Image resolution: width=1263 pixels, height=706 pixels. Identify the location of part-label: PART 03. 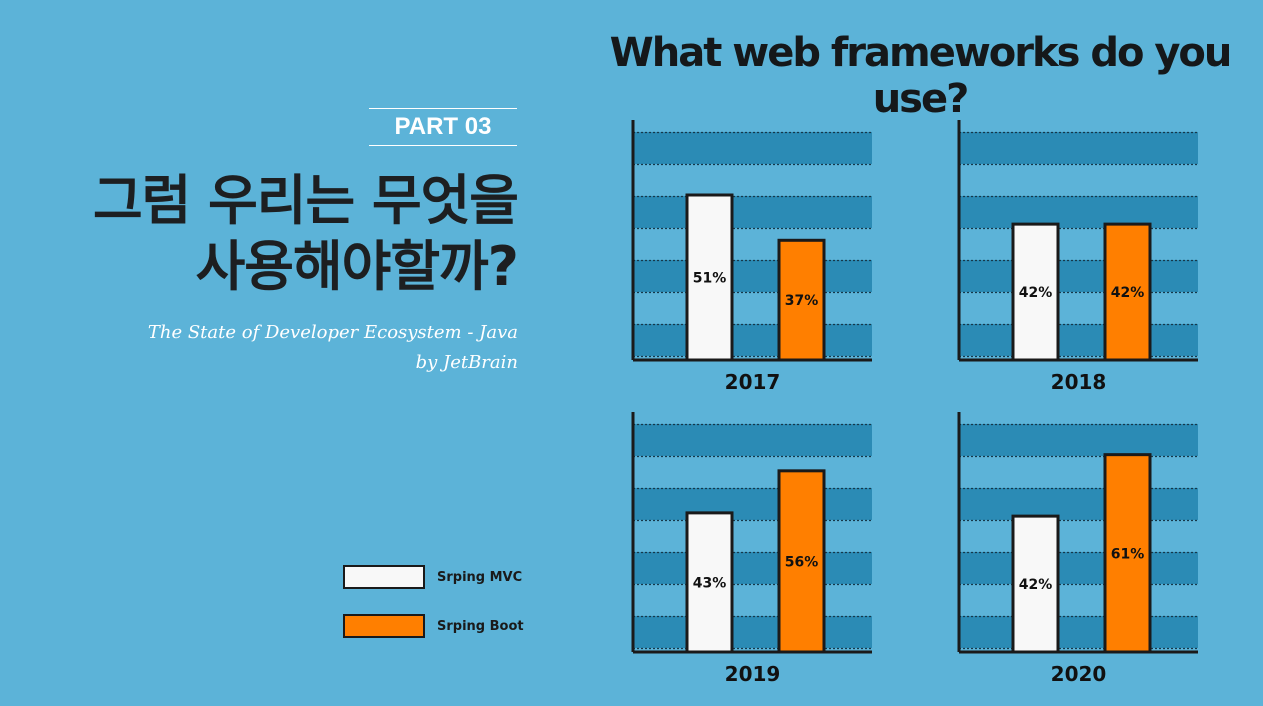
(443, 126).